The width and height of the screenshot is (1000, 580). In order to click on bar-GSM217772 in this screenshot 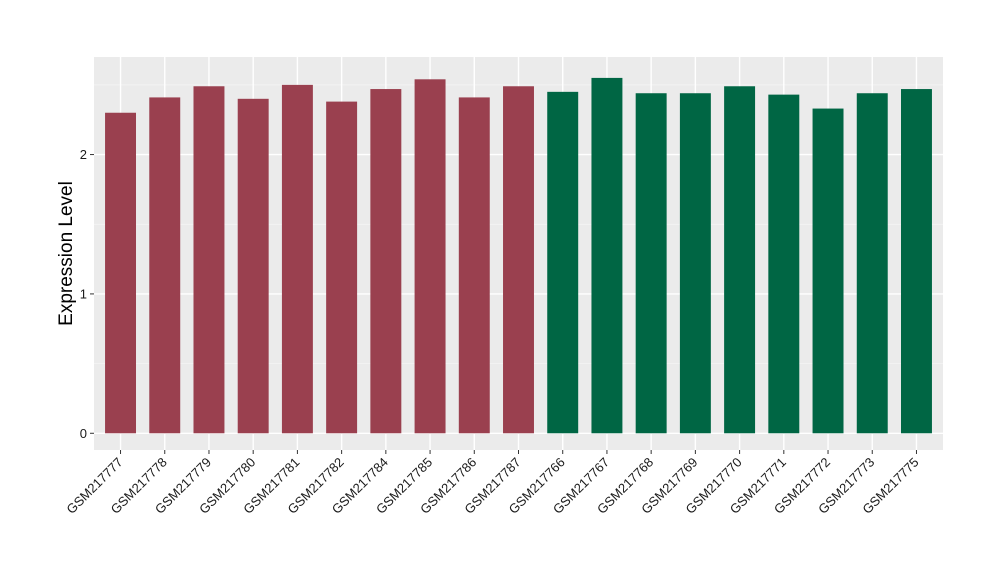, I will do `click(828, 271)`.